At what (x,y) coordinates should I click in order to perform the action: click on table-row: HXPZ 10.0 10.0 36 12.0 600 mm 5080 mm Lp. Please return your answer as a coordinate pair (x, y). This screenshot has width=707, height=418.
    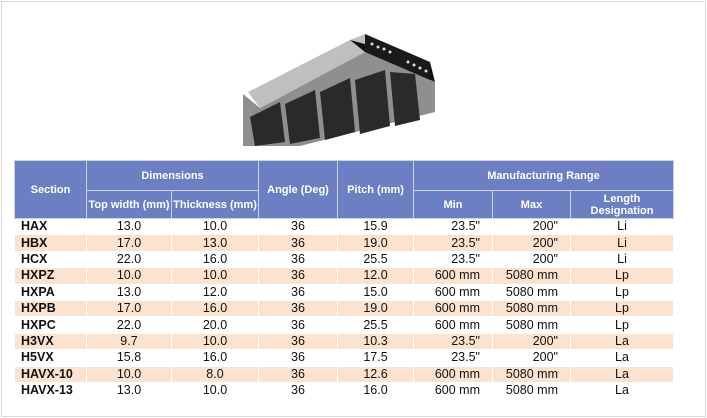
    Looking at the image, I should click on (344, 276).